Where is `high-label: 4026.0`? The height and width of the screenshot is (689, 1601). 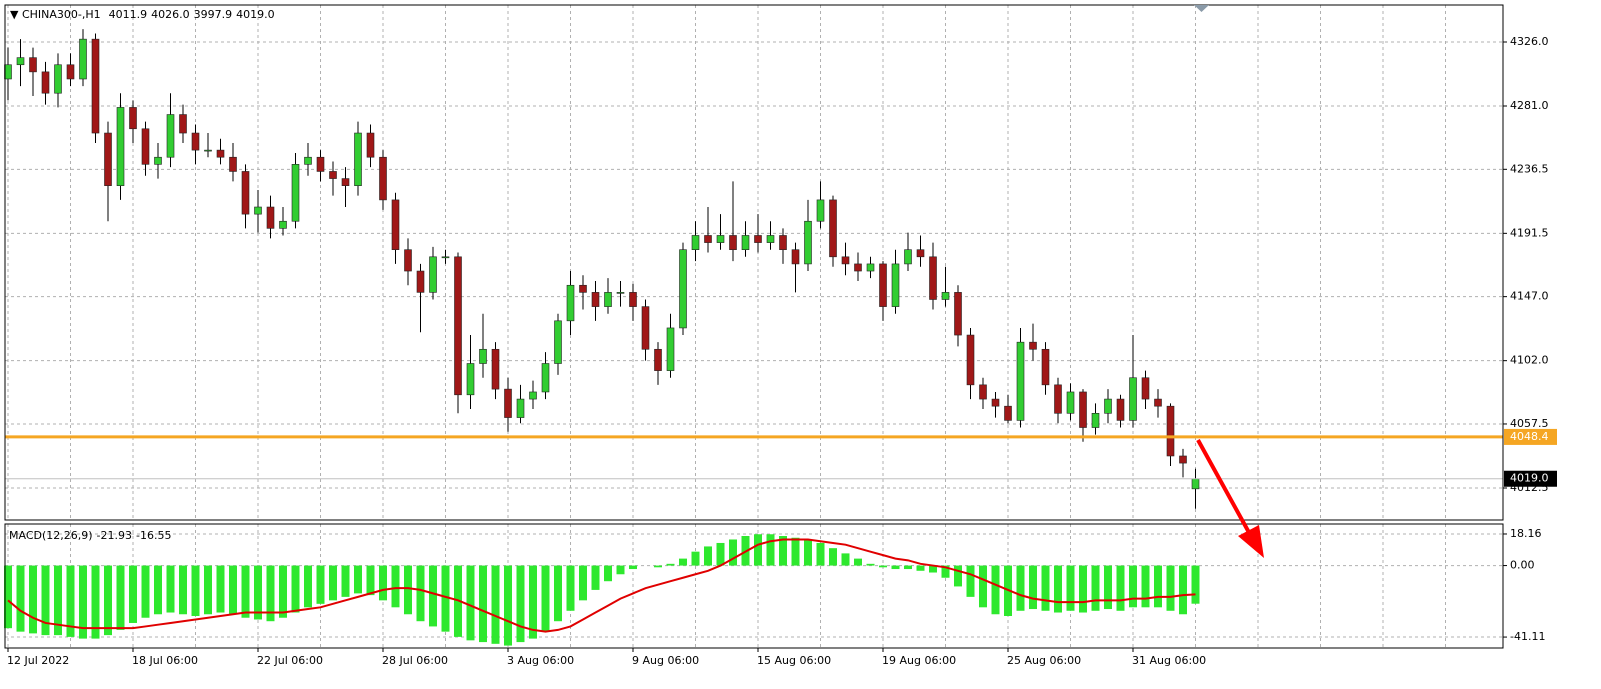 high-label: 4026.0 is located at coordinates (170, 14).